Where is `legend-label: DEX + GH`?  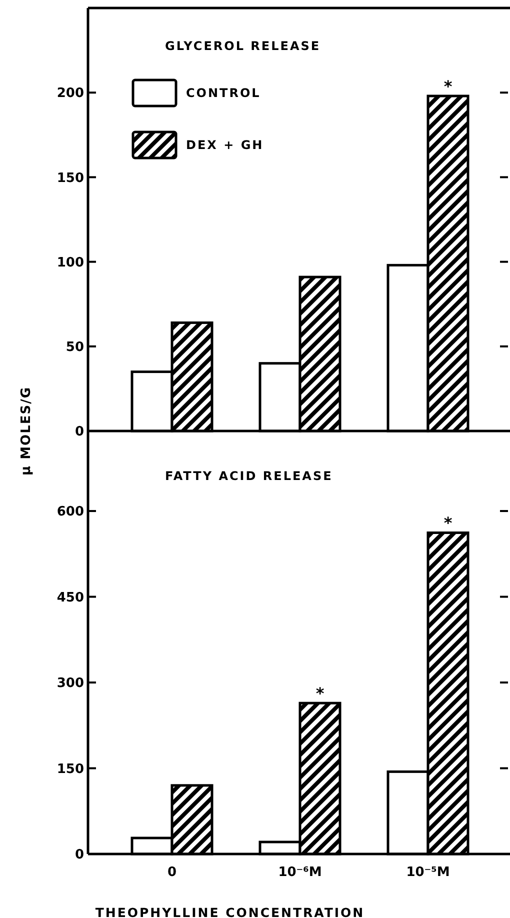 legend-label: DEX + GH is located at coordinates (225, 145).